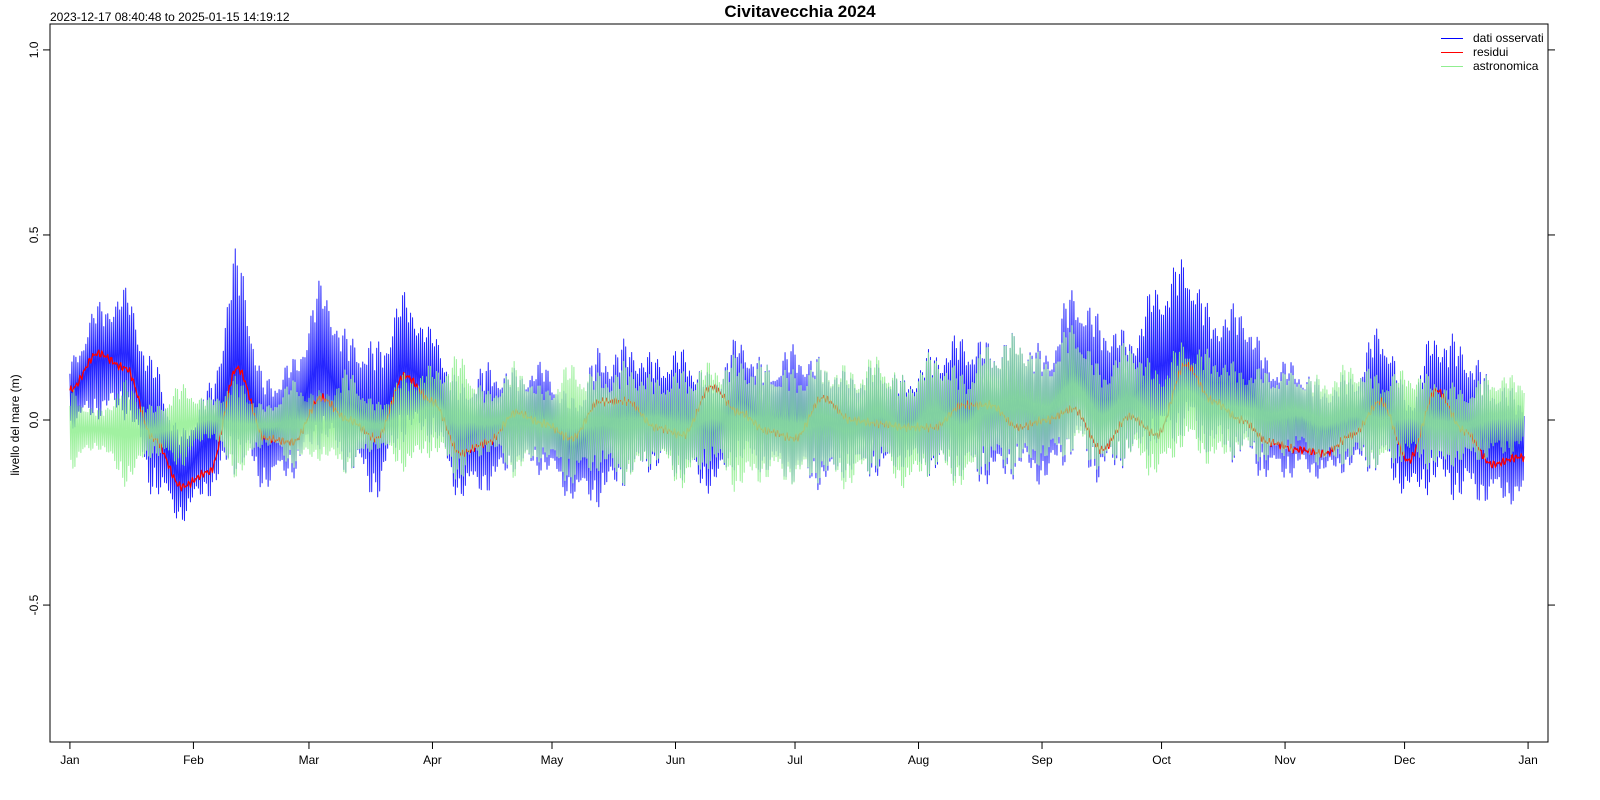 This screenshot has height=800, width=1600. Describe the element at coordinates (1404, 760) in the screenshot. I see `x-tick-label: Dec` at that location.